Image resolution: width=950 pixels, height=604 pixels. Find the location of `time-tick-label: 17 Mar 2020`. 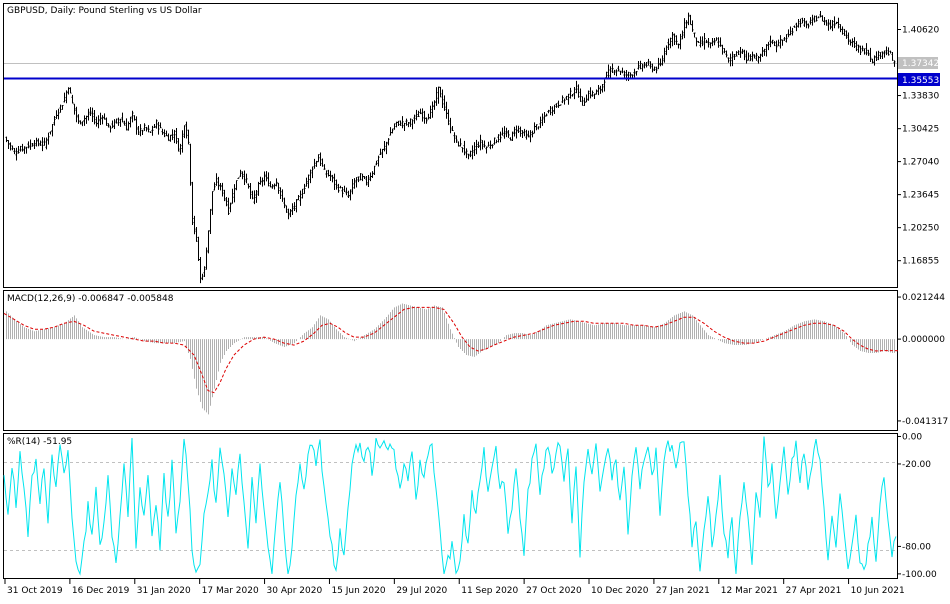

time-tick-label: 17 Mar 2020 is located at coordinates (230, 591).